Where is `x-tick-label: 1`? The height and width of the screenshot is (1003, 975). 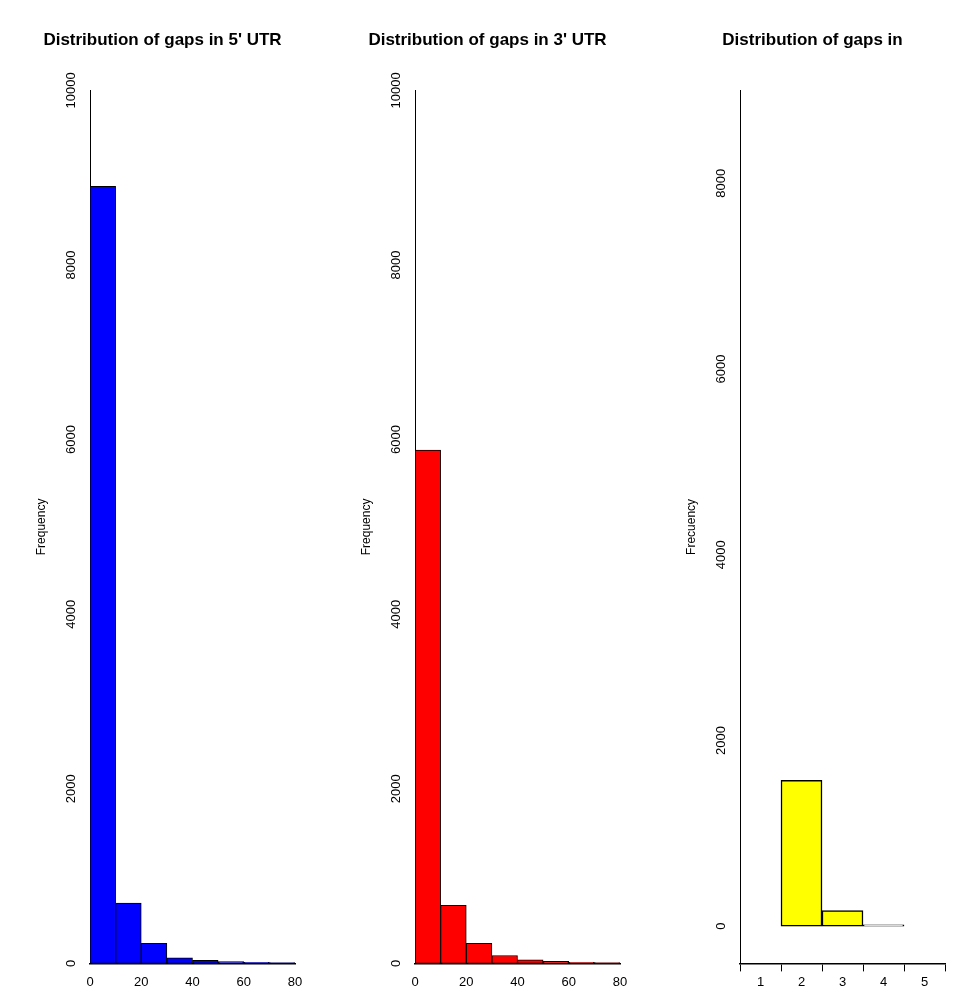
x-tick-label: 1 is located at coordinates (760, 981).